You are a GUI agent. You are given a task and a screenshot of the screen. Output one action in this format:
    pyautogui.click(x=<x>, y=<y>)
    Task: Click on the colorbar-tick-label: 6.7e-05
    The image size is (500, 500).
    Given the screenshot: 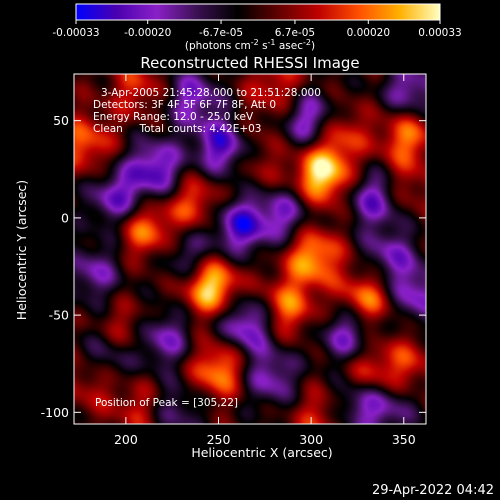 What is the action you would take?
    pyautogui.click(x=295, y=33)
    